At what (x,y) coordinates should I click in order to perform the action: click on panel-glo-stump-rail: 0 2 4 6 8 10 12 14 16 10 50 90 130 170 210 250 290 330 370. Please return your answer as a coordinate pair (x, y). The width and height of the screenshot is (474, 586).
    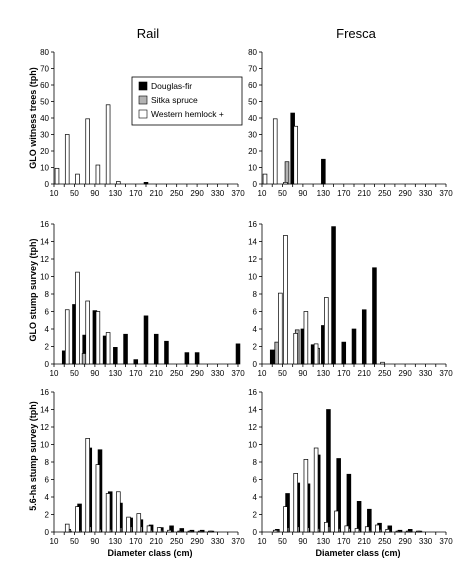
    Looking at the image, I should click on (142, 299).